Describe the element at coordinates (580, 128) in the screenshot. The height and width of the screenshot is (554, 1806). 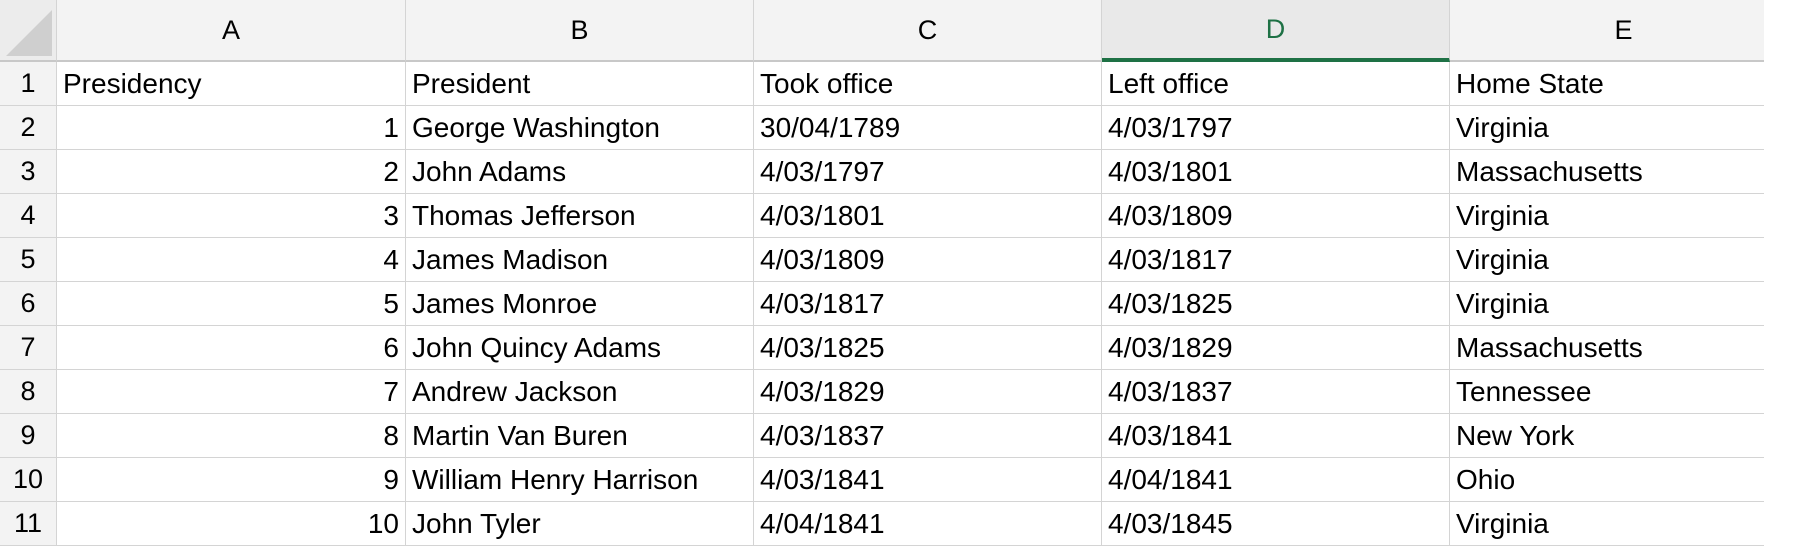
I see `cell-president: George Washington` at that location.